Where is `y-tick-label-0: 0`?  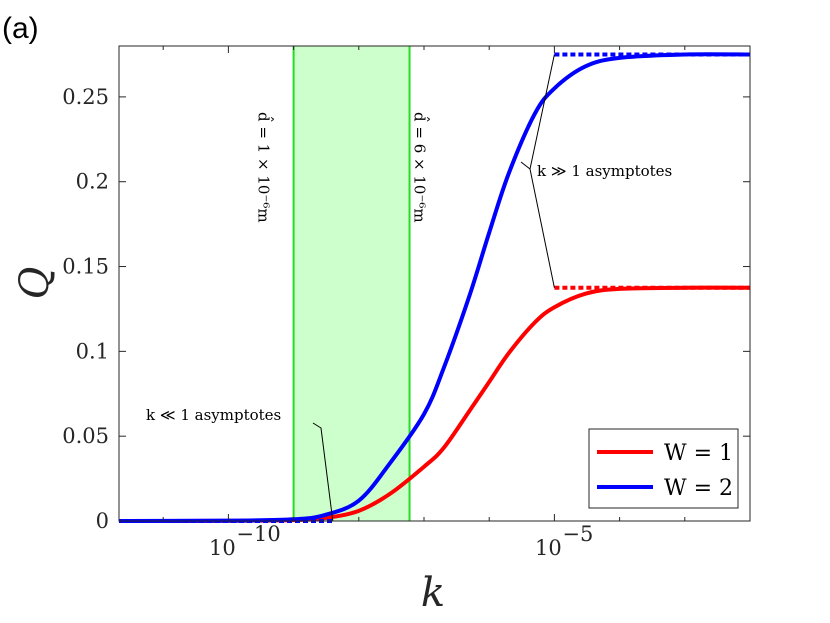
y-tick-label-0: 0 is located at coordinates (102, 521).